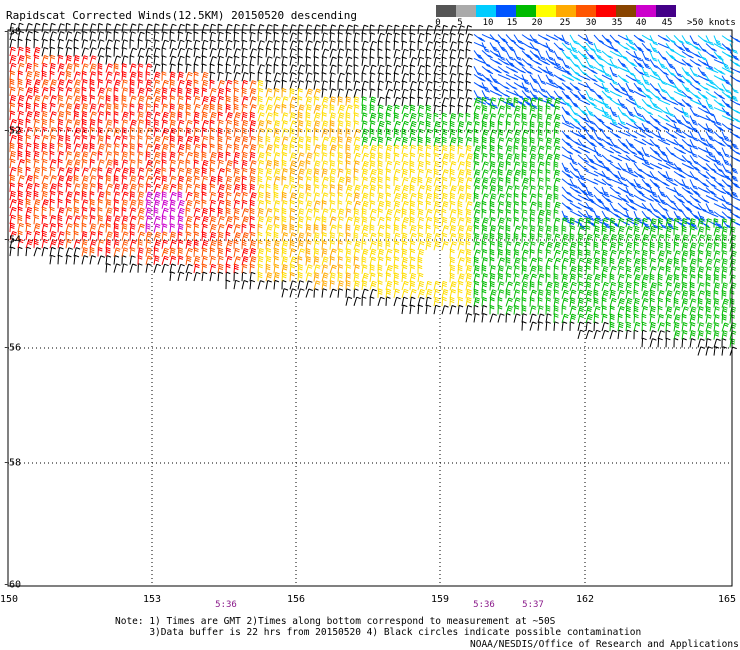  Describe the element at coordinates (641, 23) in the screenshot. I see `legend-label: 40` at that location.